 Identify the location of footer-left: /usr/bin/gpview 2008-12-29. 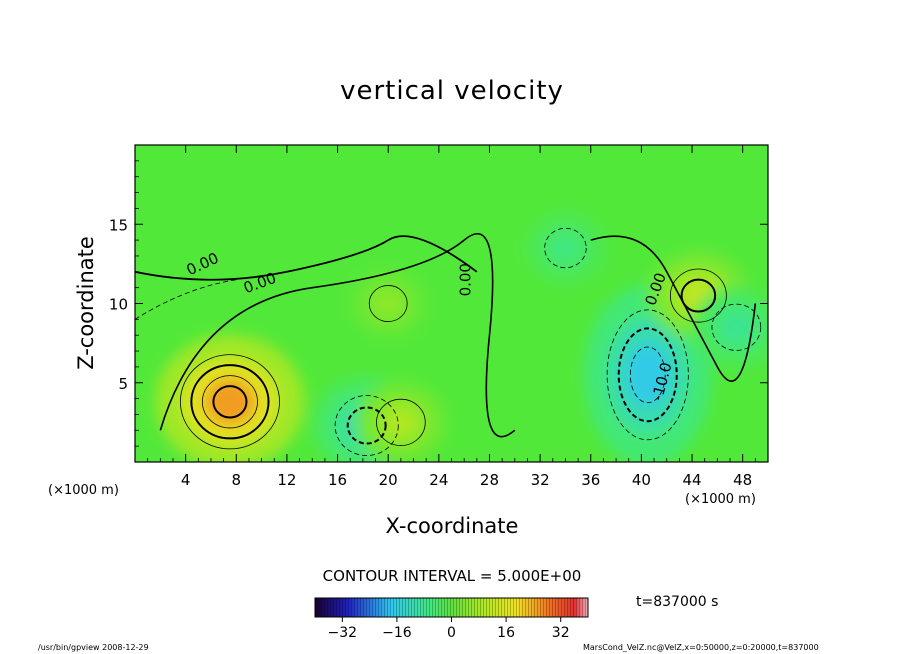
(93, 647).